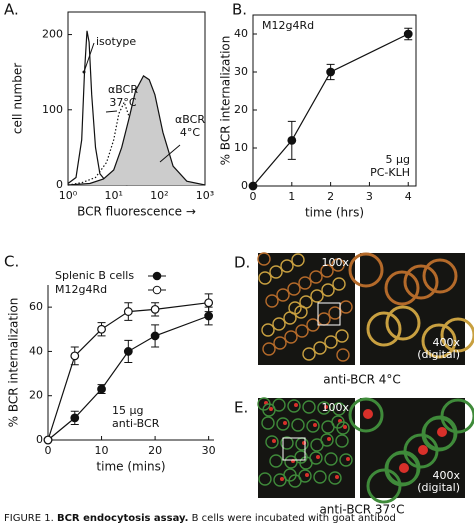 The width and height of the screenshot is (474, 525). What do you see at coordinates (241, 33) in the screenshot?
I see `y-tick-label: 40` at bounding box center [241, 33].